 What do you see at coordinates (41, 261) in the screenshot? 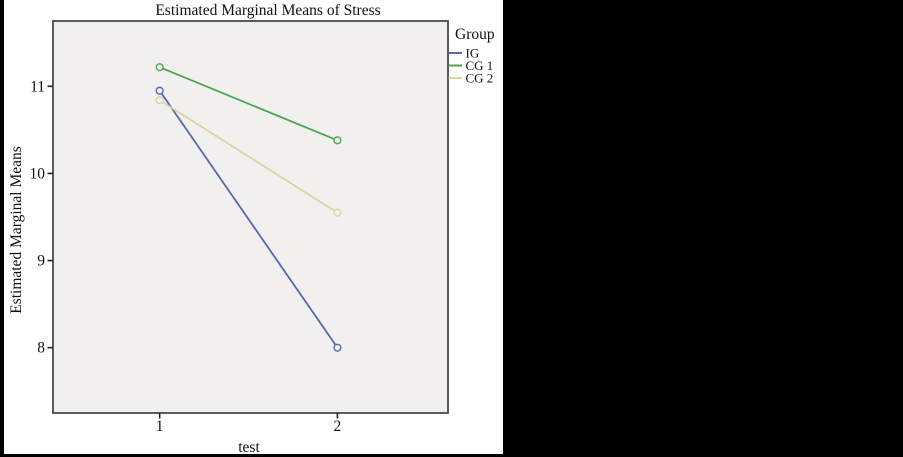
I see `y-tick-label-9: 9` at bounding box center [41, 261].